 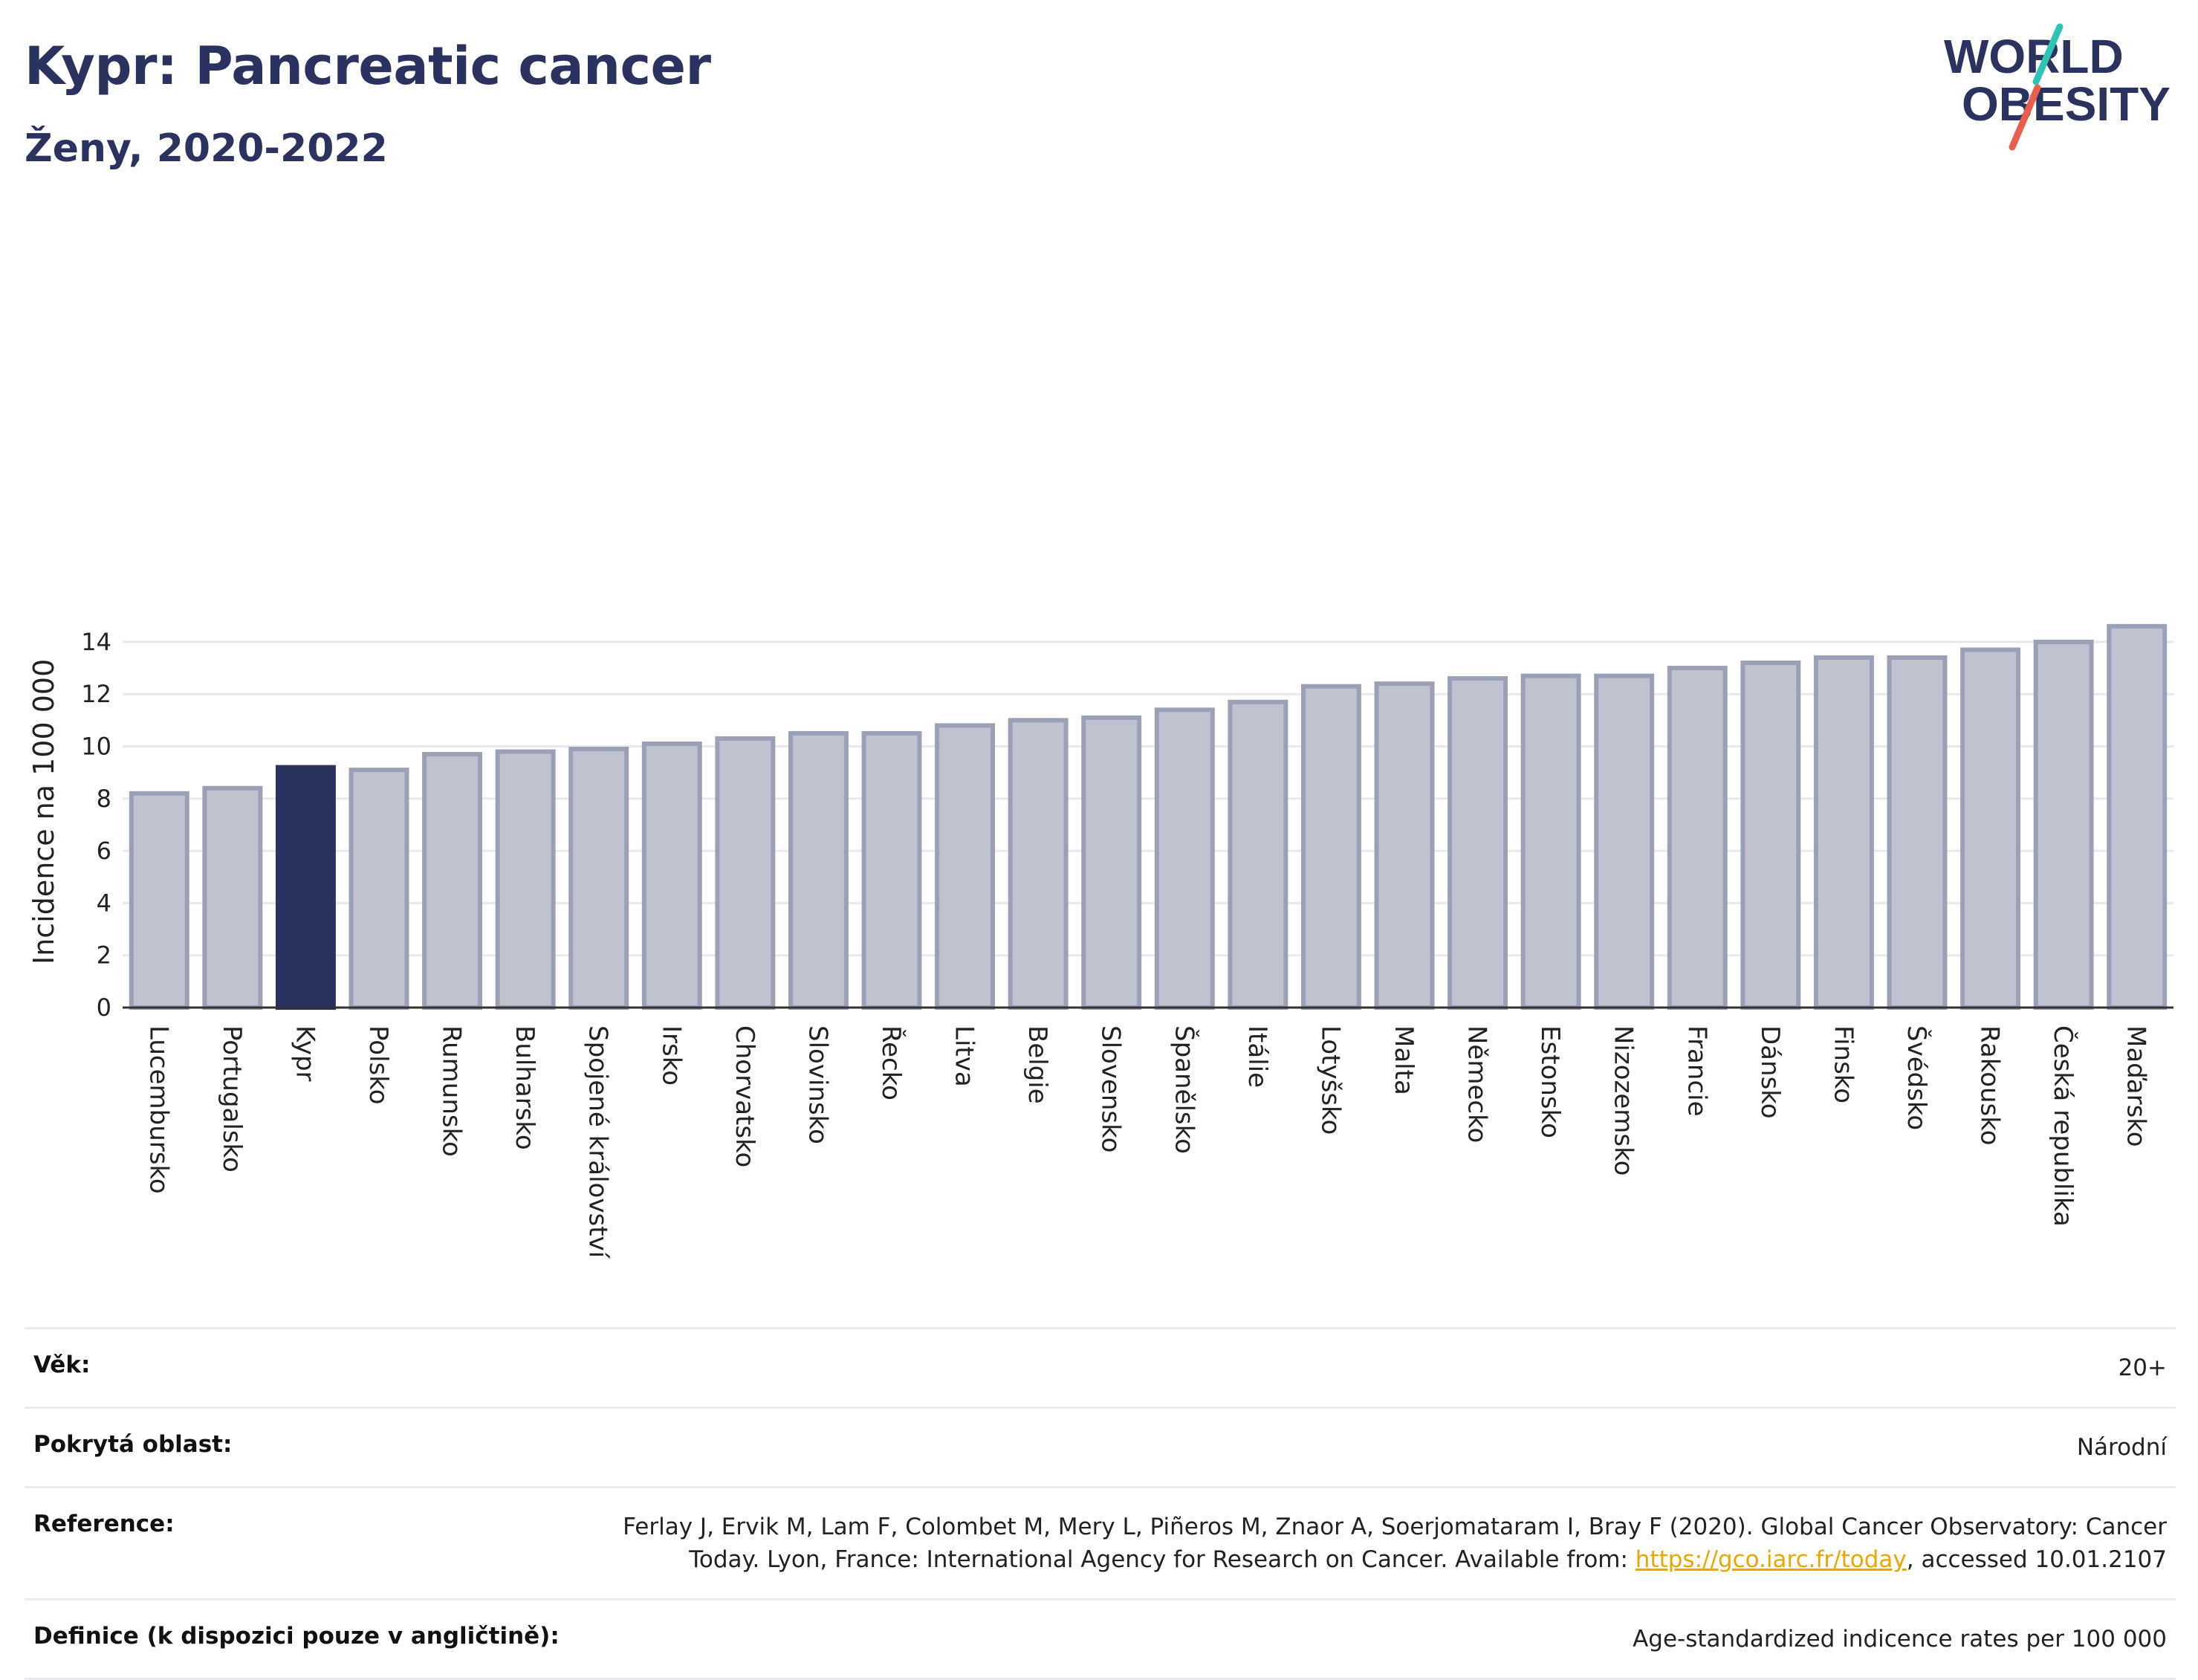 What do you see at coordinates (1111, 863) in the screenshot?
I see `bar-slovensko` at bounding box center [1111, 863].